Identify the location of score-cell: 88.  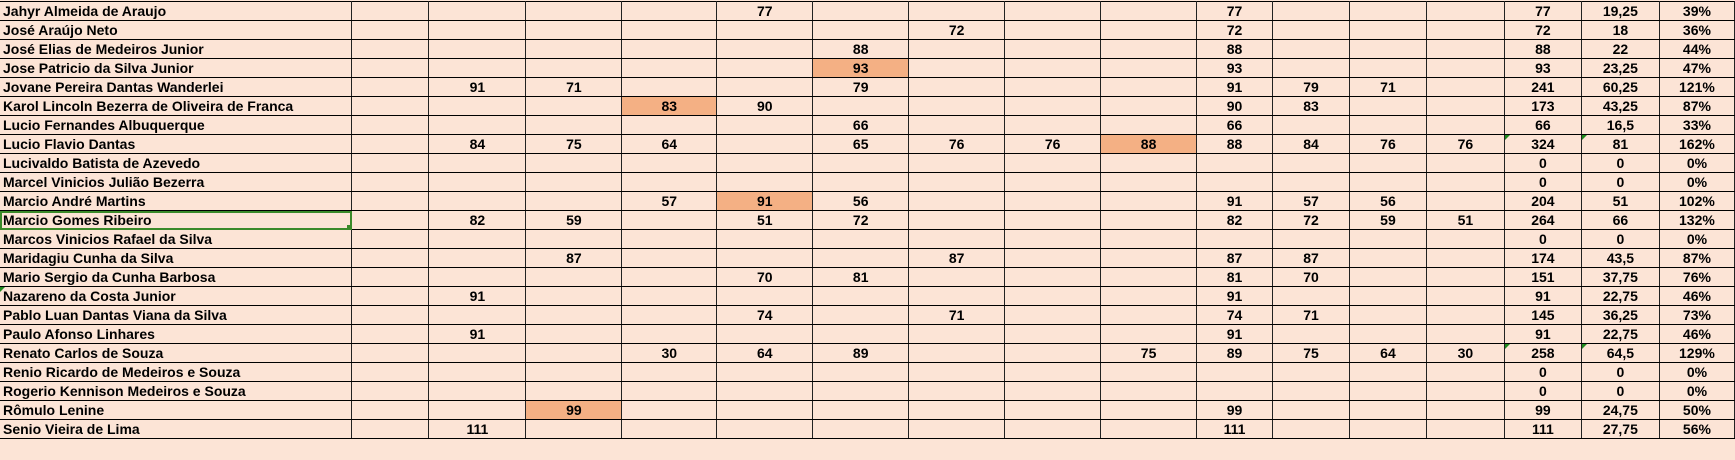
(861, 49).